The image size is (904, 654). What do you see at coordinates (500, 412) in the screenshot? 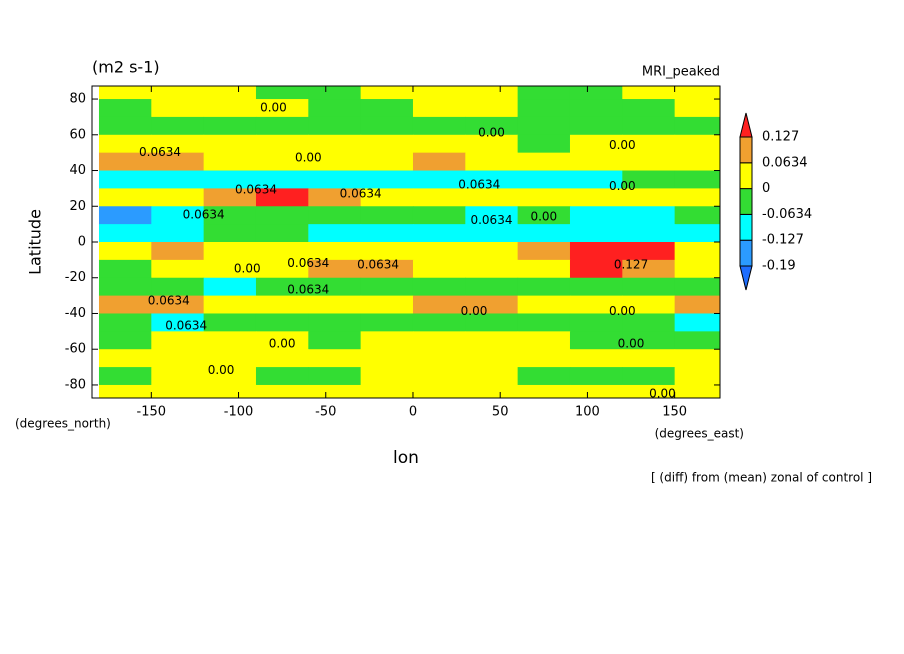
I see `x-tick-label: 50` at bounding box center [500, 412].